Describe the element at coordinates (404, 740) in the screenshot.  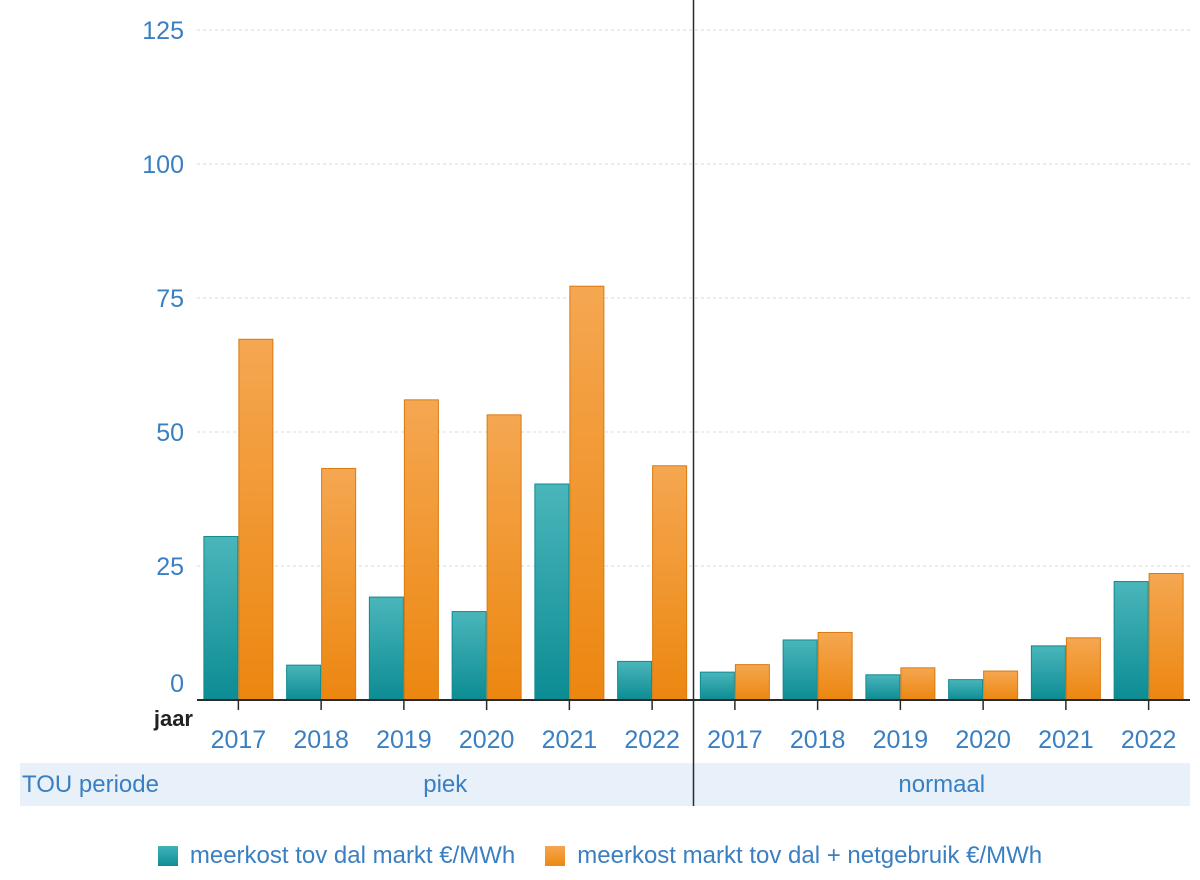
I see `x-tick-label-piek-2019: 2019` at that location.